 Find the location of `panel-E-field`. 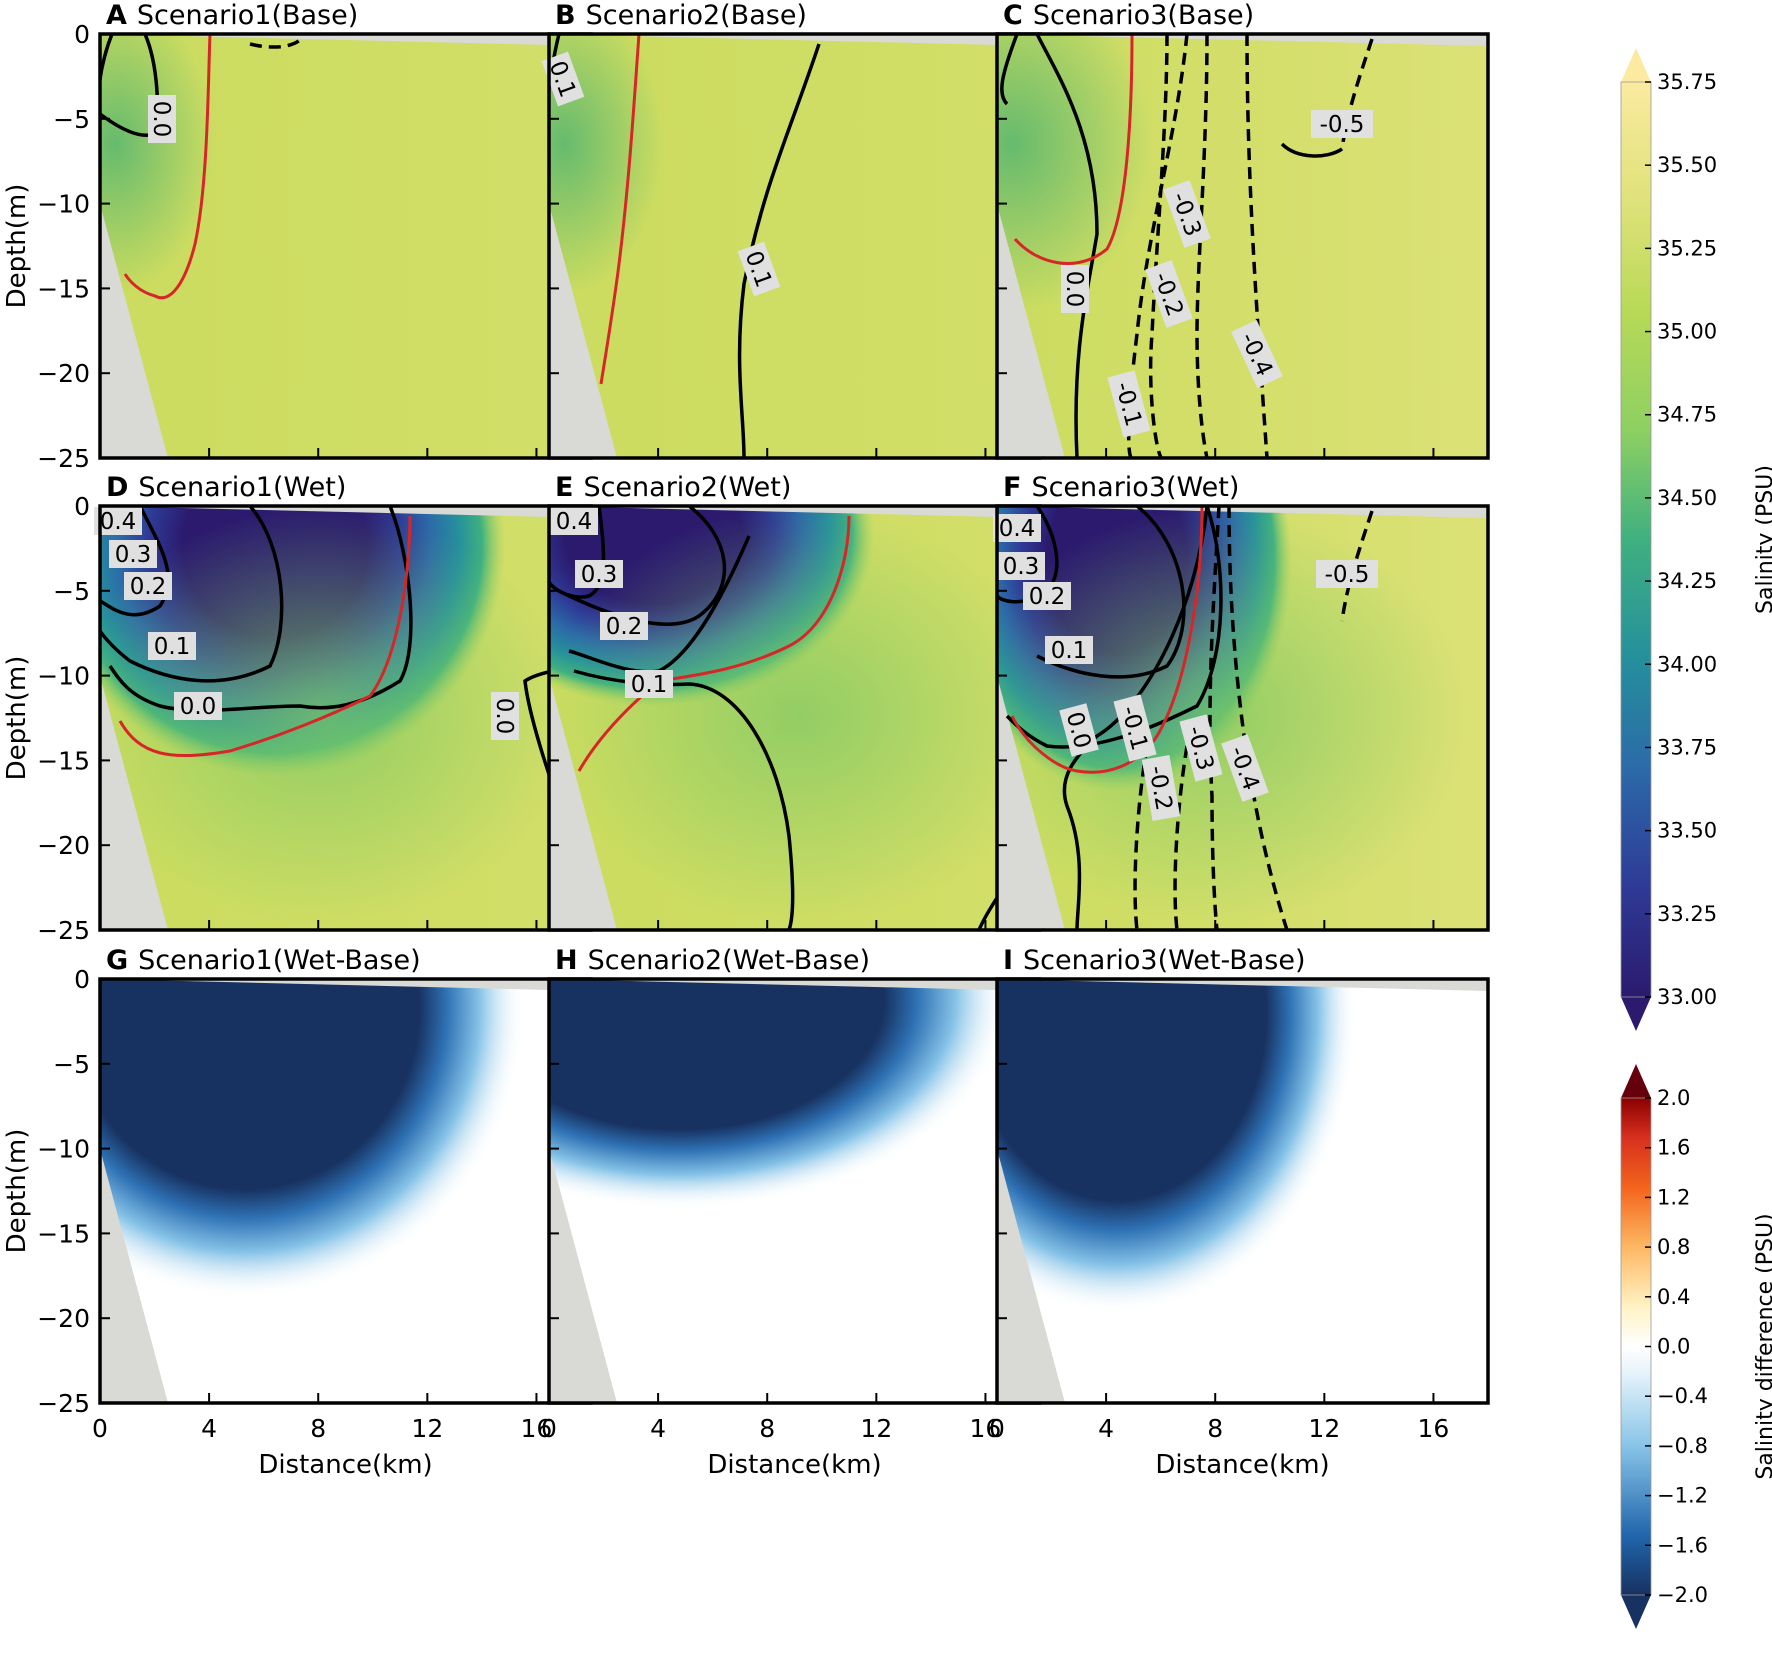

panel-E-field is located at coordinates (794, 718).